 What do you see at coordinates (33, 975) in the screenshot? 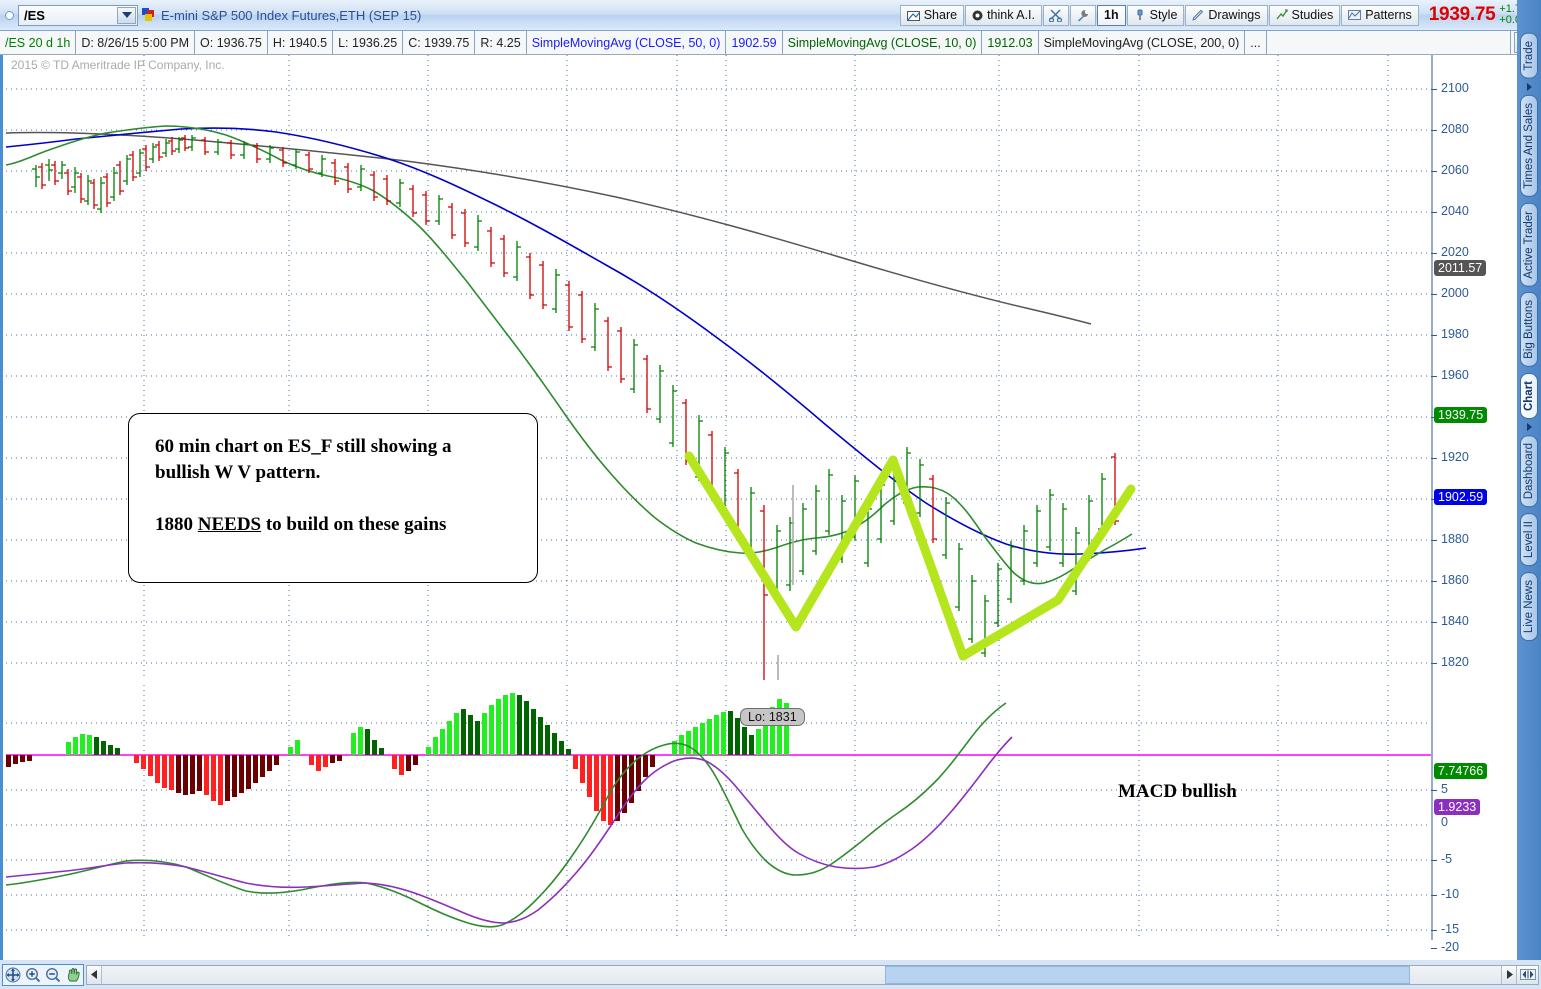
I see `zoom-in-icon` at bounding box center [33, 975].